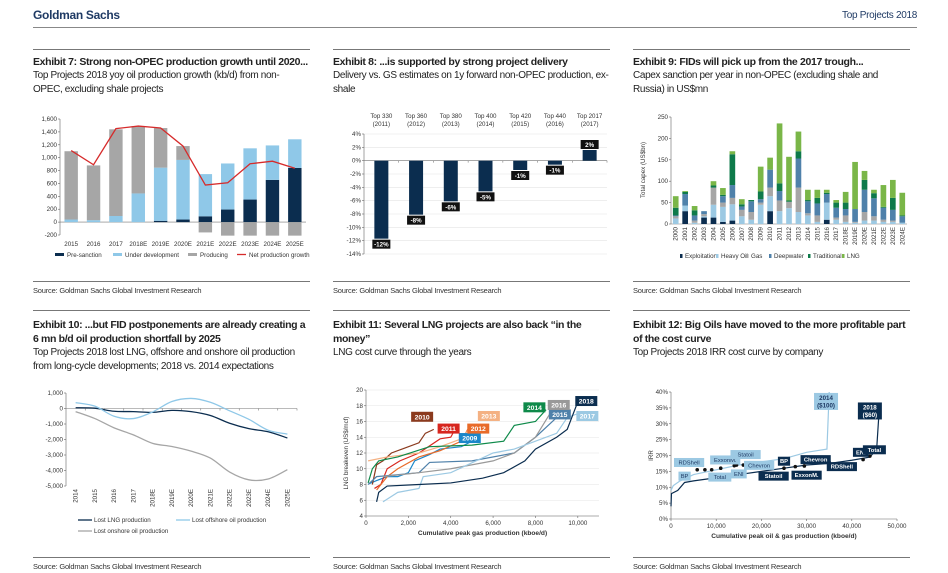 The width and height of the screenshot is (948, 573). I want to click on header-divider, so click(475, 27).